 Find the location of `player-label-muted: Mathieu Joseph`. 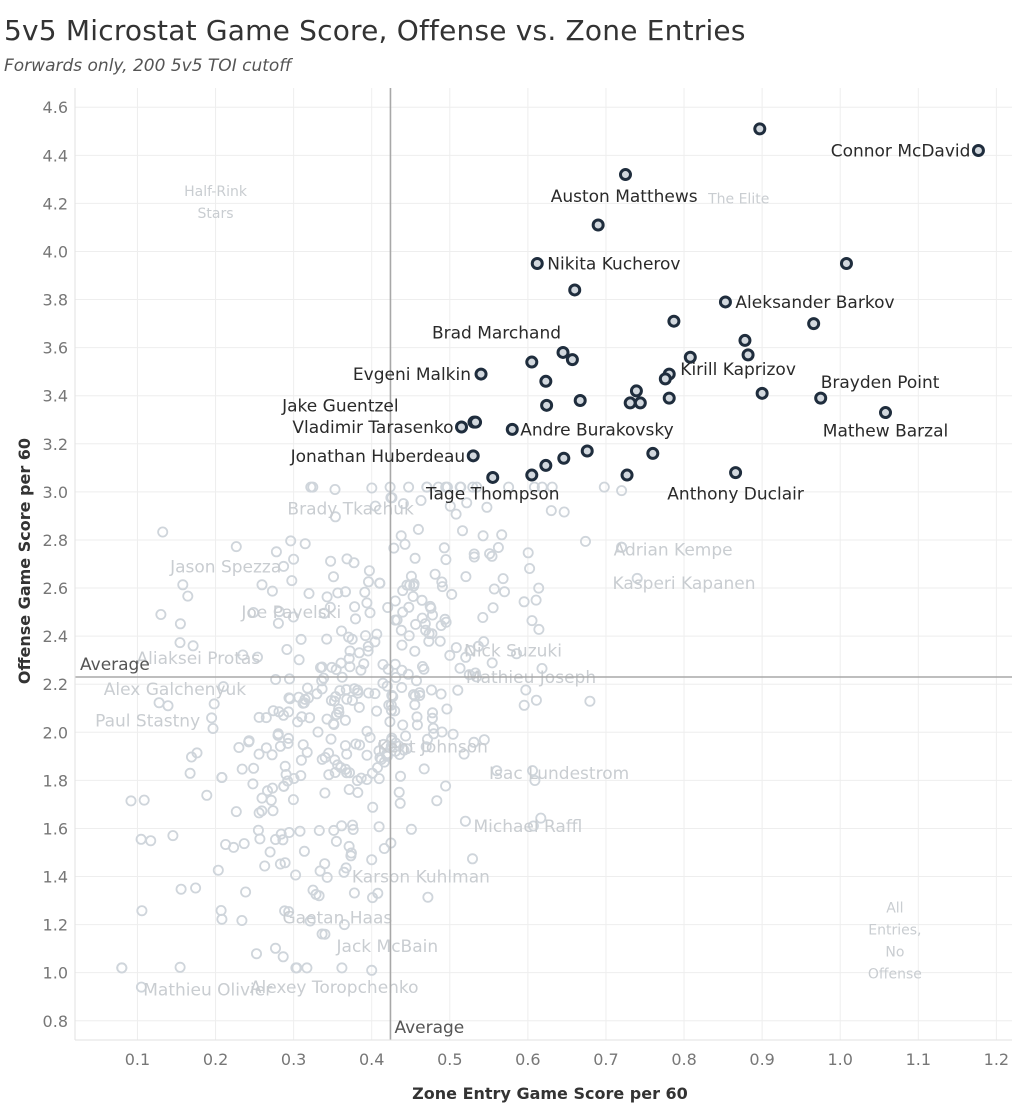

player-label-muted: Mathieu Joseph is located at coordinates (531, 678).